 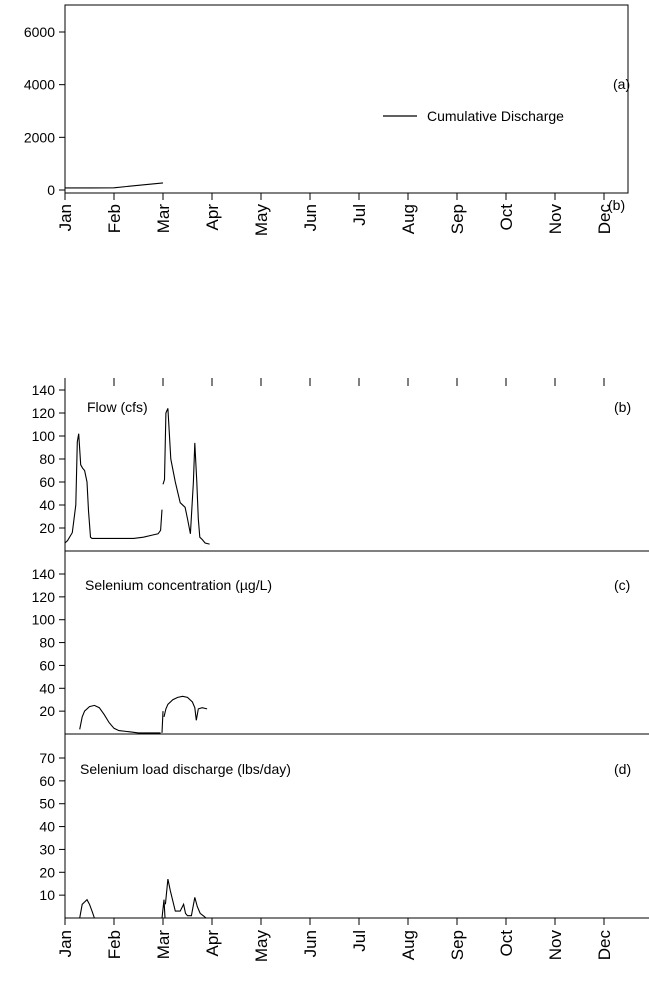 What do you see at coordinates (622, 585) in the screenshot?
I see `panel-c-label: (c)` at bounding box center [622, 585].